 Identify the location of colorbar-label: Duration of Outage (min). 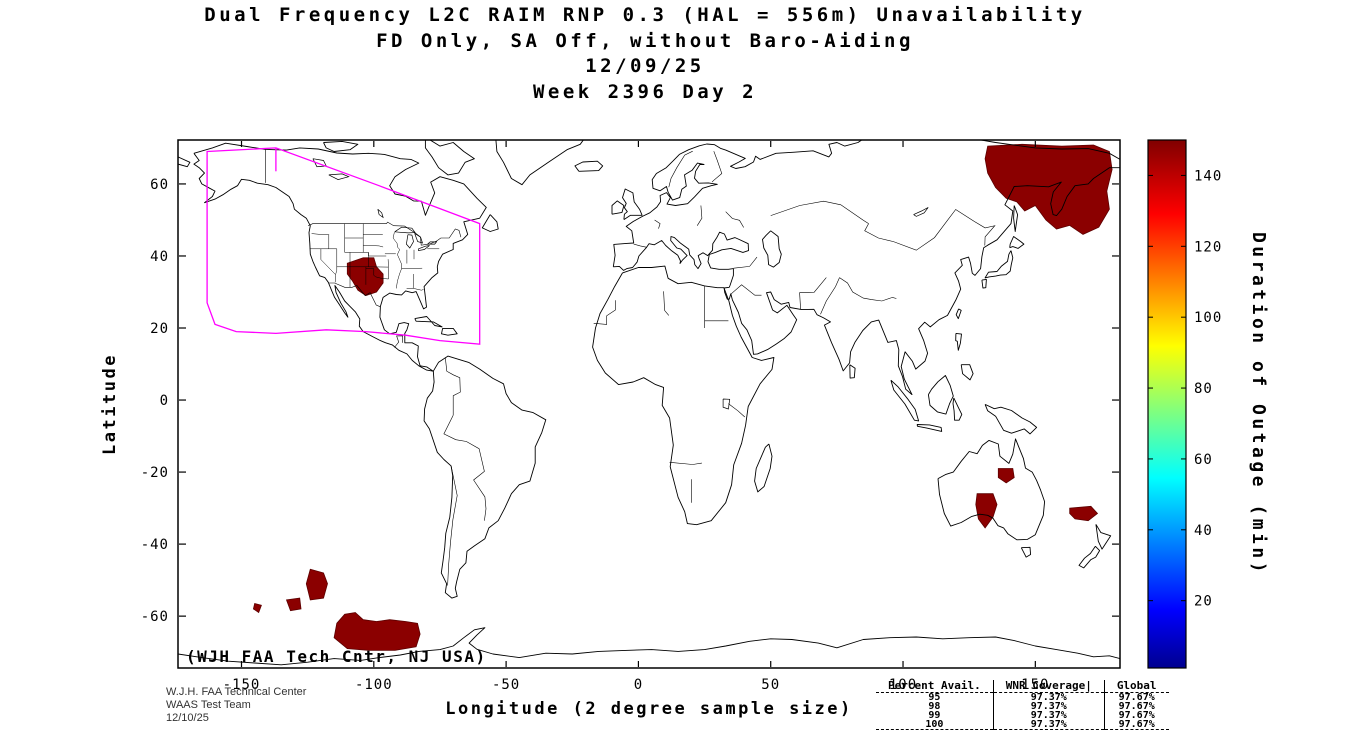
(1258, 404).